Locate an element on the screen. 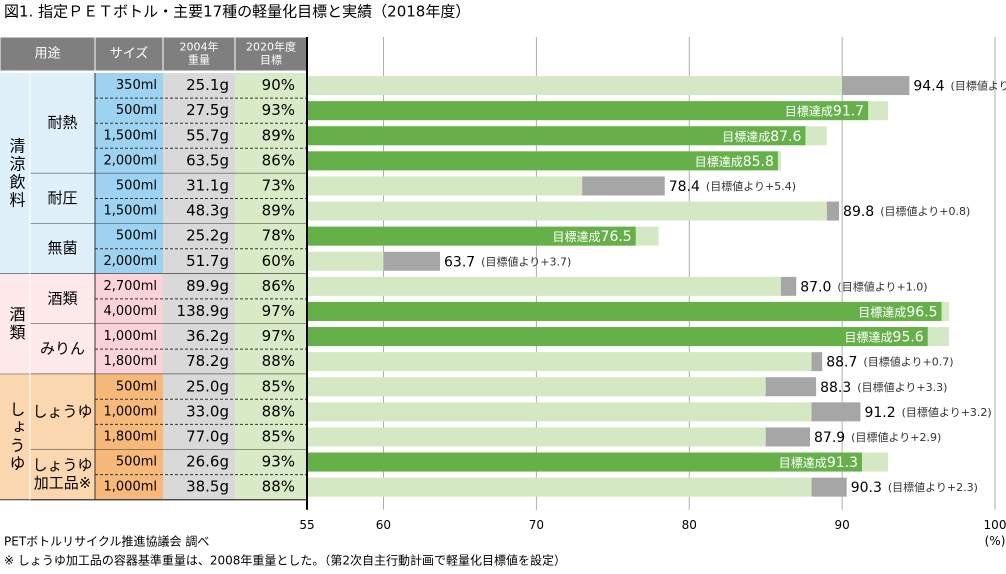 The width and height of the screenshot is (1006, 574). value-label: 87.9 is located at coordinates (829, 438).